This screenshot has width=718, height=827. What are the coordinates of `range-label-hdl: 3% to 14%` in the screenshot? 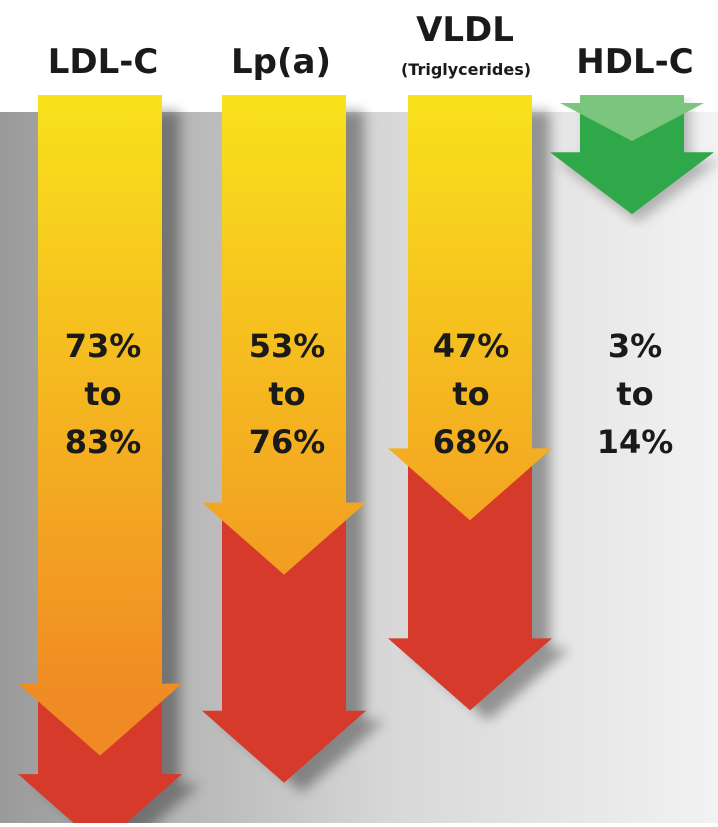 It's located at (635, 394).